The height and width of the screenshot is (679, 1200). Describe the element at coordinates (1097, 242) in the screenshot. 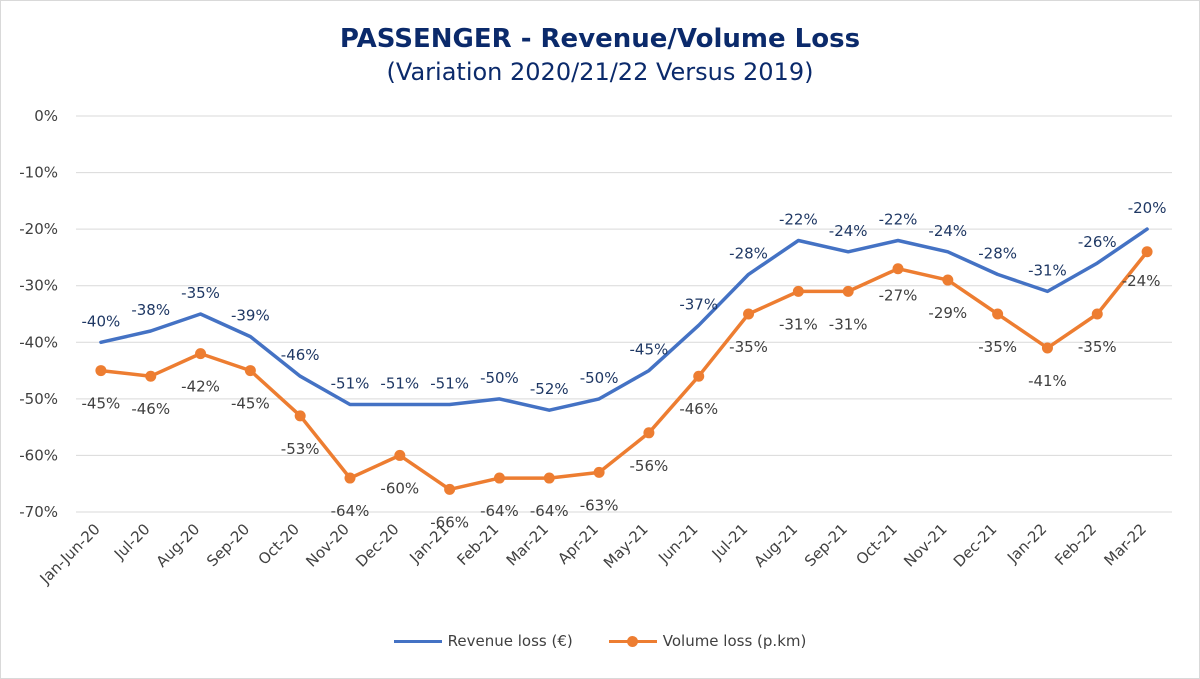

I see `revenue-data-label: -26%` at that location.